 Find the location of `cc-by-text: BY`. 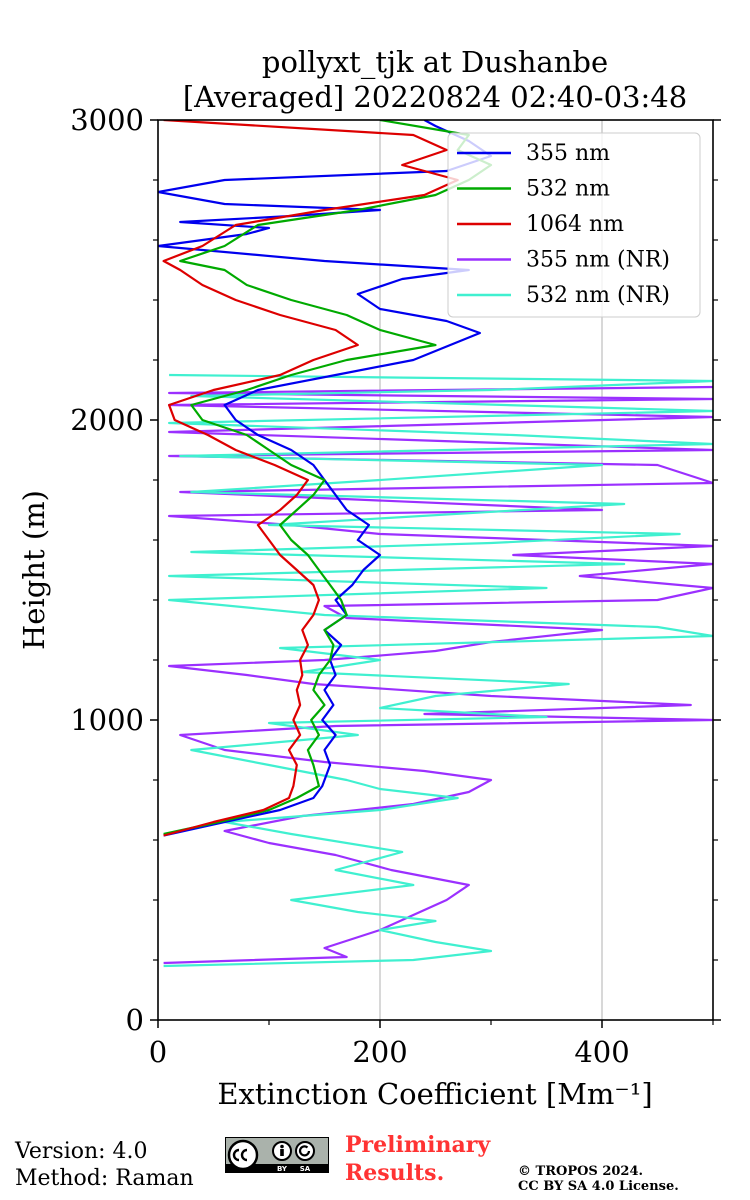

cc-by-text: BY is located at coordinates (282, 1169).